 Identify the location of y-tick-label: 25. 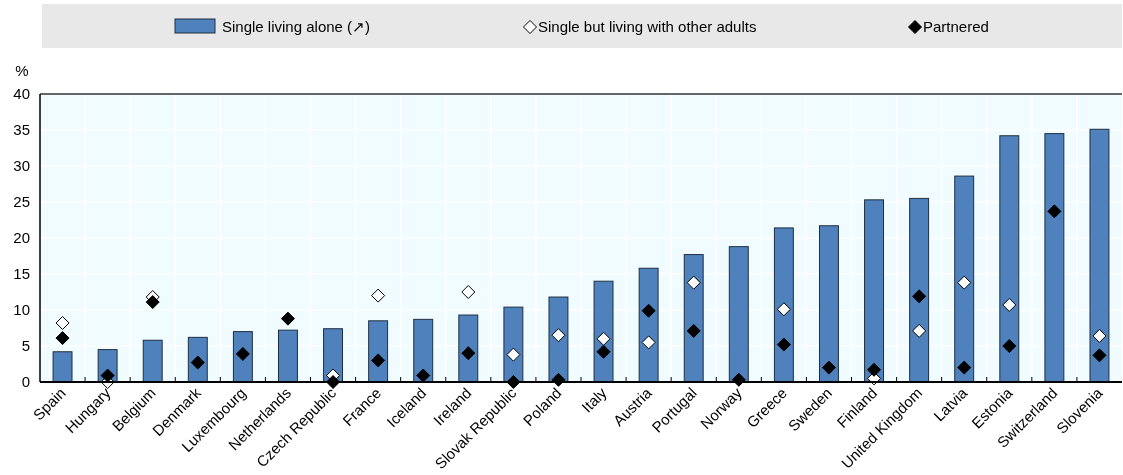
(21, 201).